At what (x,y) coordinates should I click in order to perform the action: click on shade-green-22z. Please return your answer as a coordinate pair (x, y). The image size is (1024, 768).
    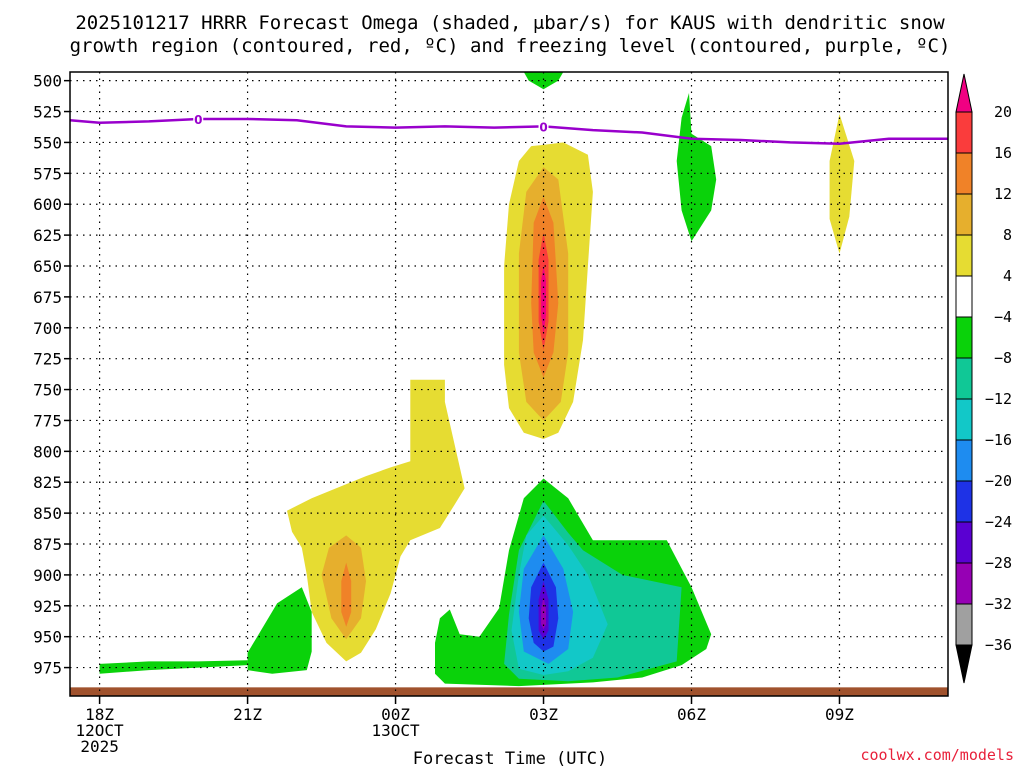
    Looking at the image, I should click on (279, 630).